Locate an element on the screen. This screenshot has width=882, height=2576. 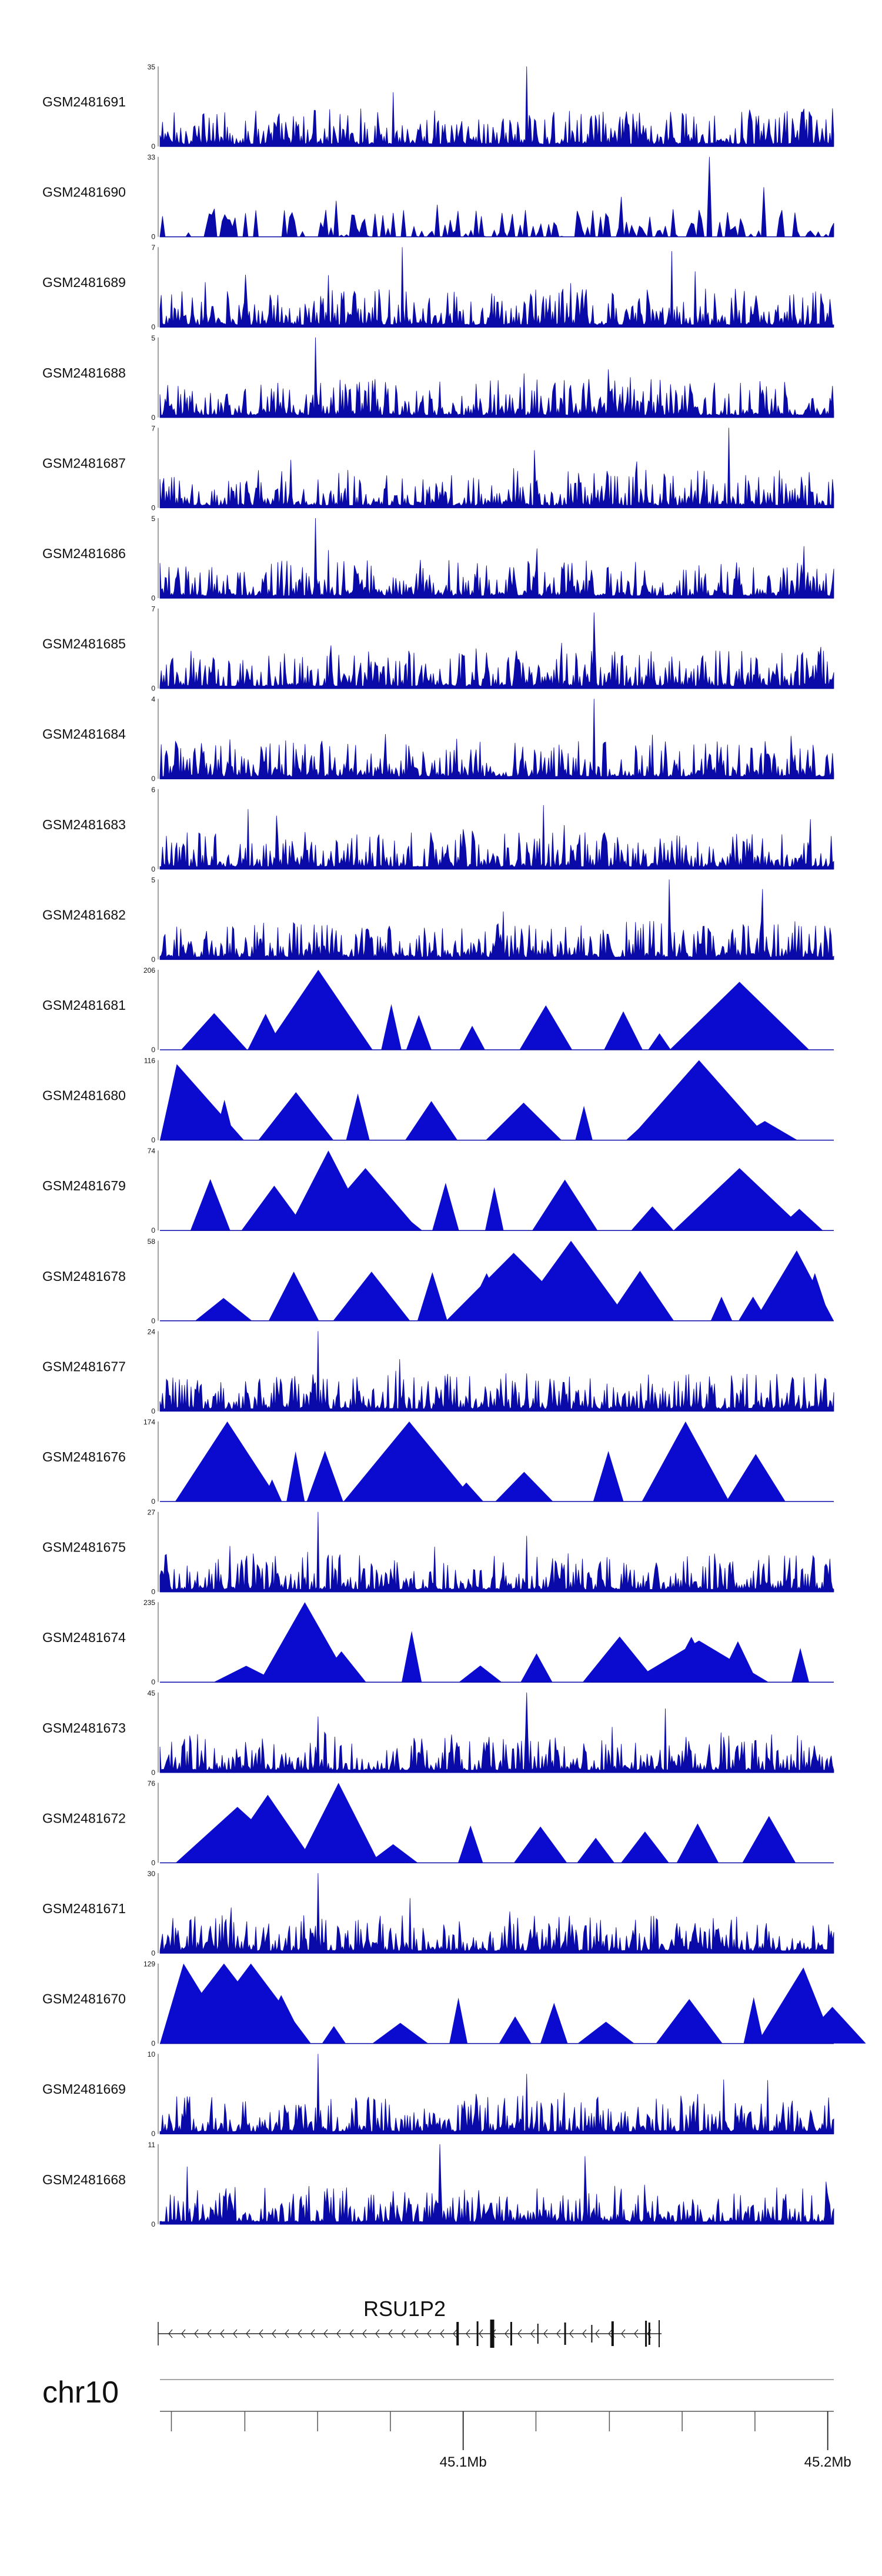
track-label: GSM2481679 is located at coordinates (84, 1185).